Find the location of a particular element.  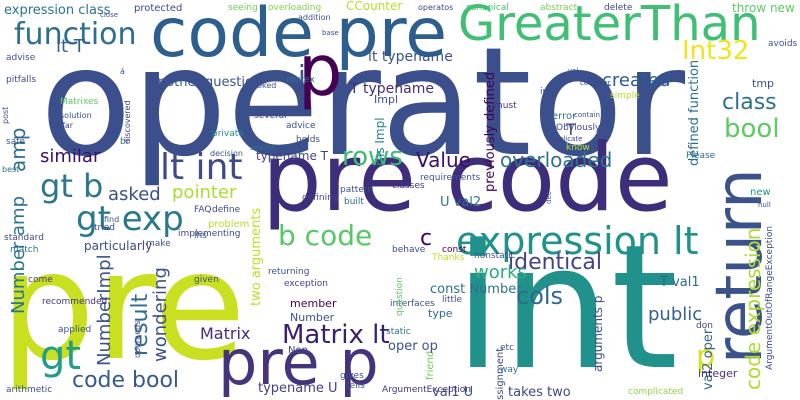

cloud-word: val2 oper is located at coordinates (708, 359).